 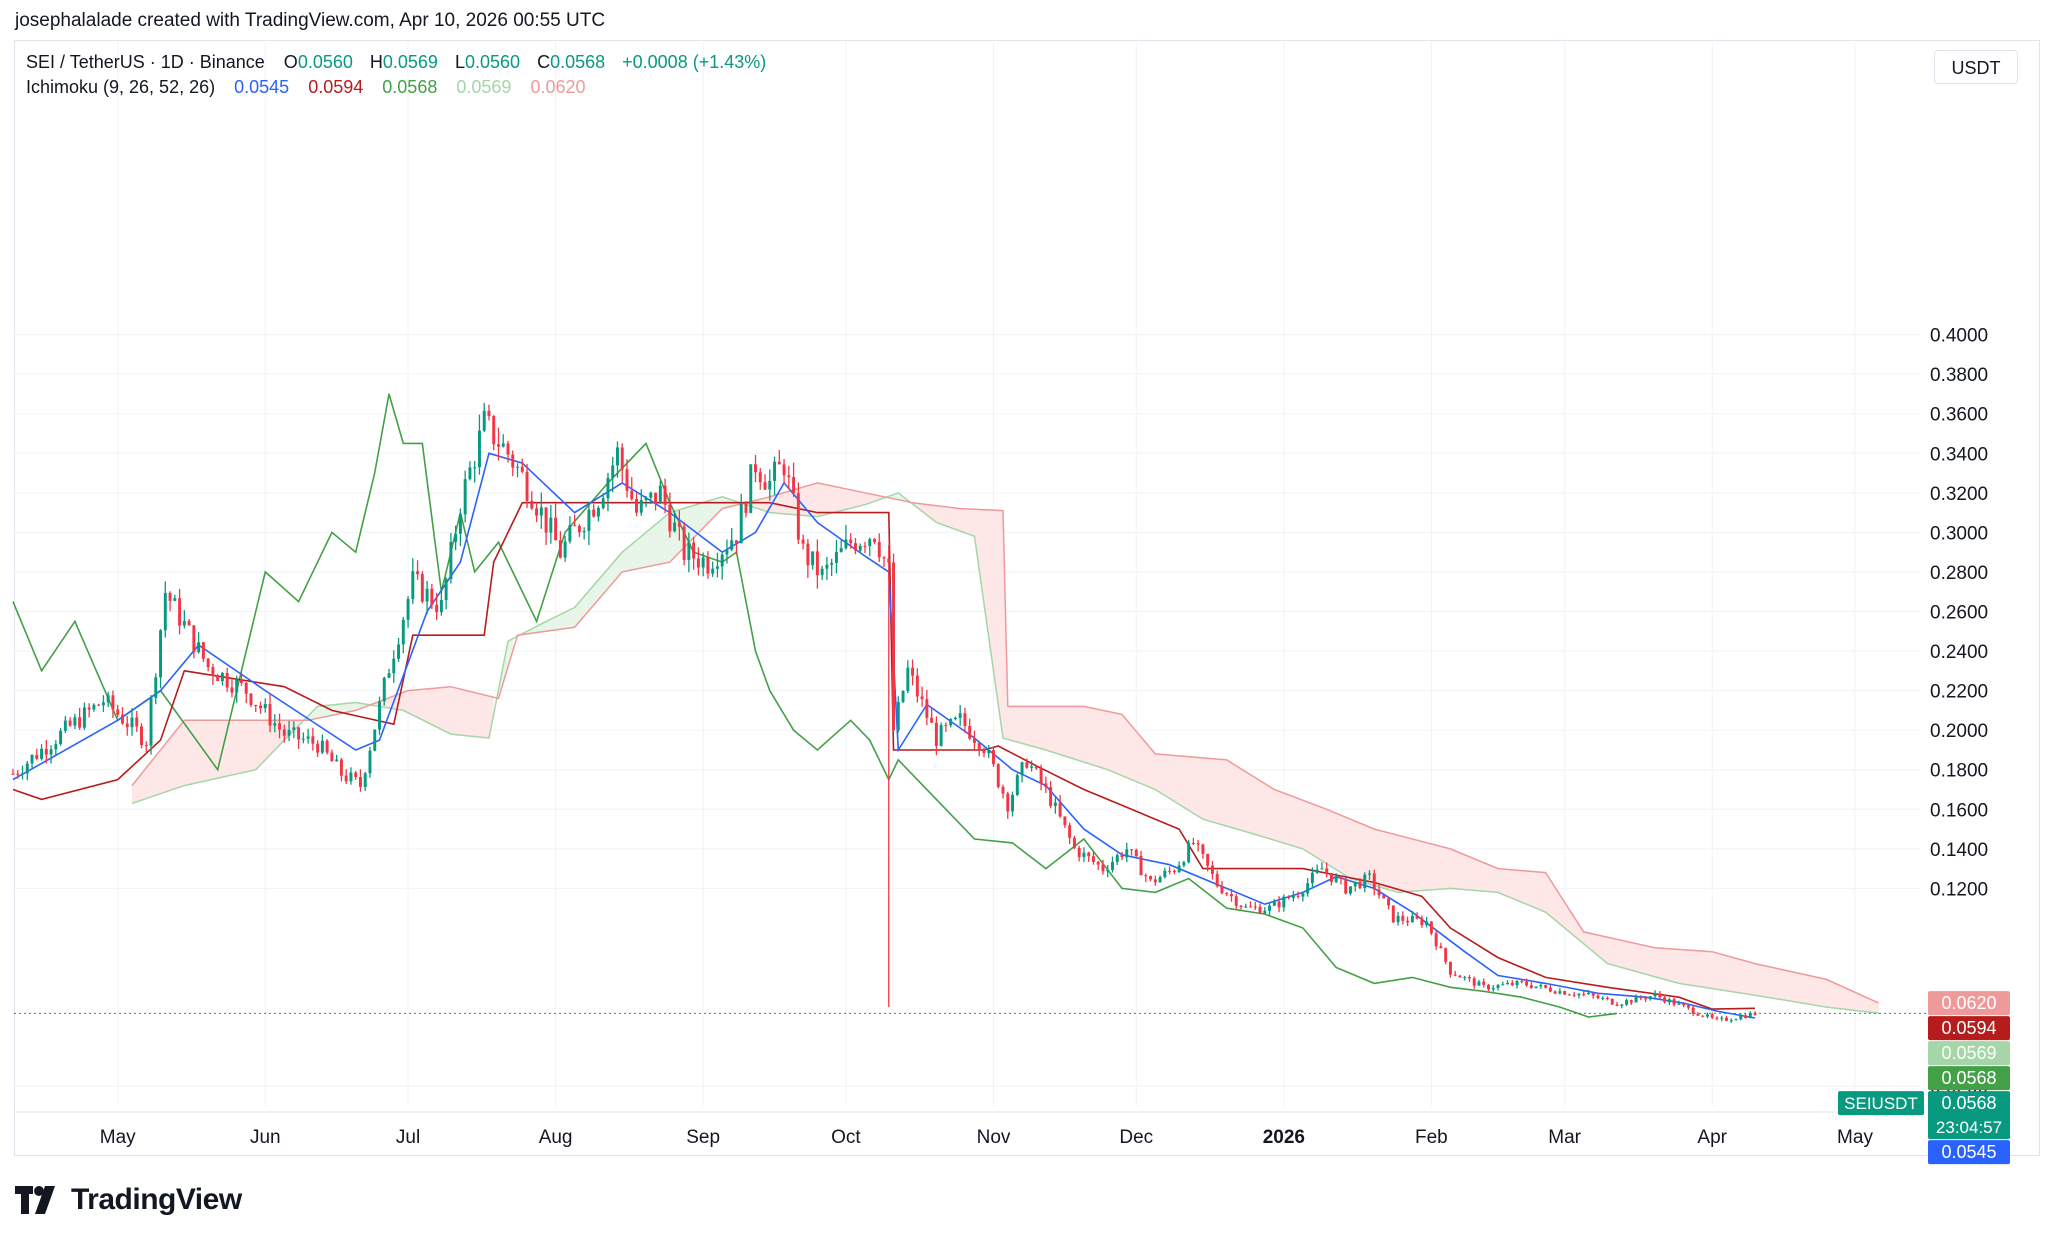 I want to click on x-tick-label: Apr, so click(x=1712, y=1137).